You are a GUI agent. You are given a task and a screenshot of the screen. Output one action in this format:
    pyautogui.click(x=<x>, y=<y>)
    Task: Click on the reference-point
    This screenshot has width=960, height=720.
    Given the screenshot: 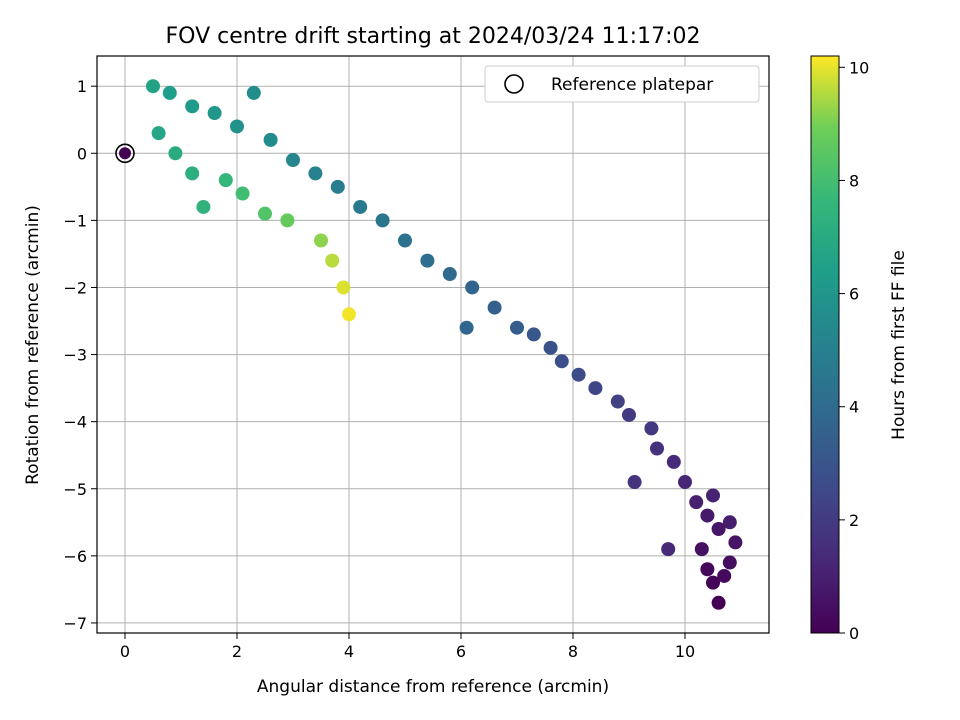 What is the action you would take?
    pyautogui.click(x=125, y=153)
    